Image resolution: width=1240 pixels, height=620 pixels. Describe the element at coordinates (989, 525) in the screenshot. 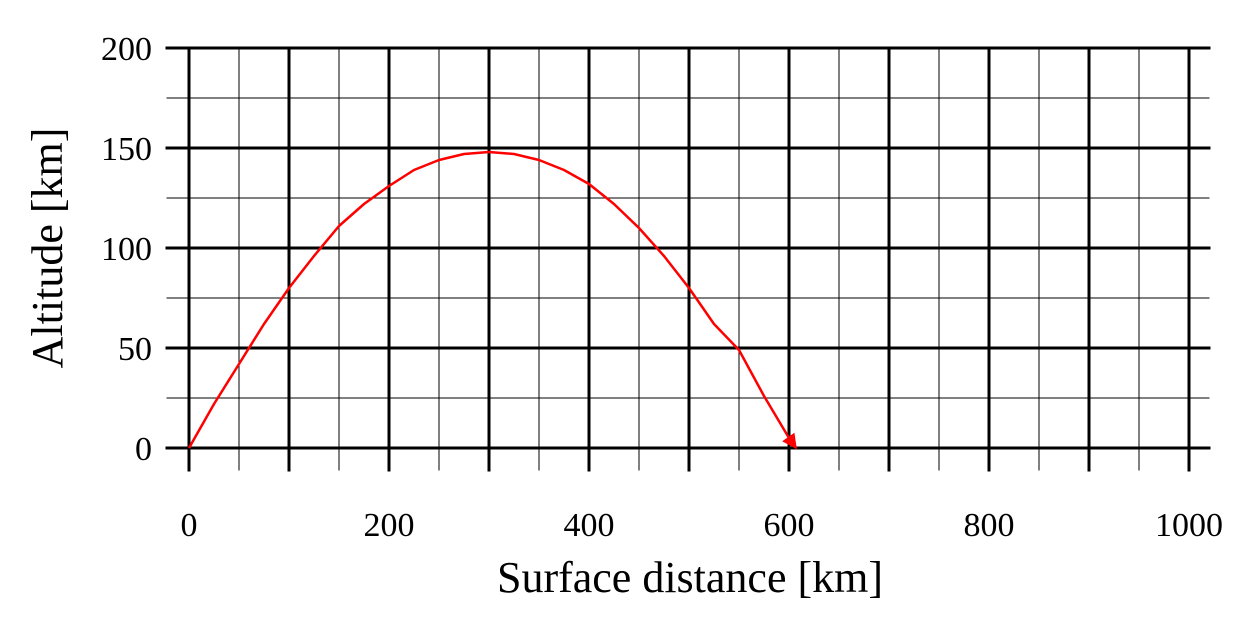

I see `x-tick-label: 800` at that location.